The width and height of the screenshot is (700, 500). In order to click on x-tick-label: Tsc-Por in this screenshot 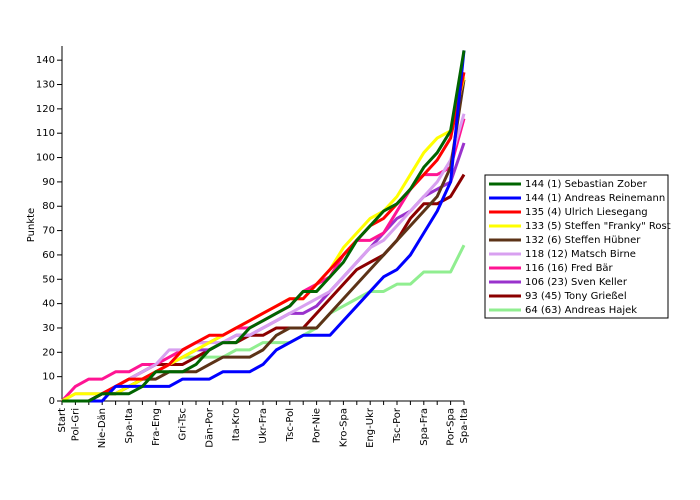, I will do `click(397, 425)`.